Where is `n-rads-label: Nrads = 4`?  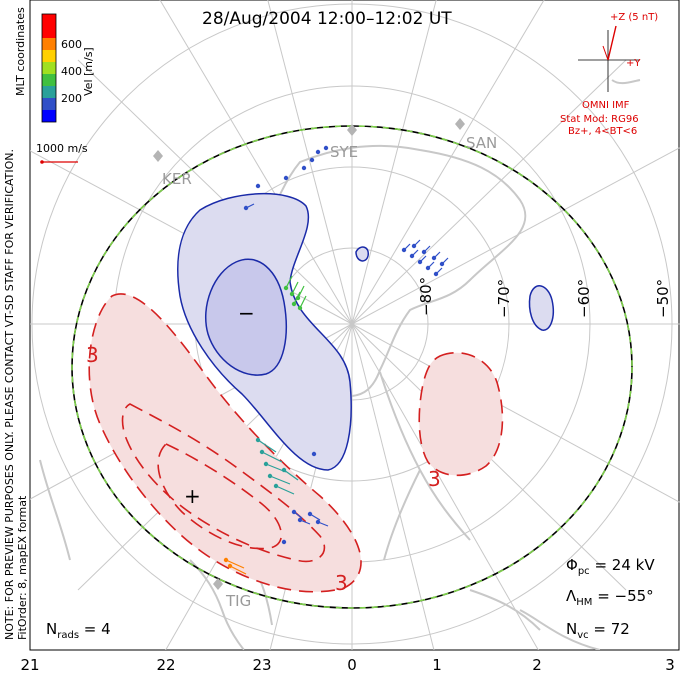 n-rads-label: Nrads = 4 is located at coordinates (78, 630).